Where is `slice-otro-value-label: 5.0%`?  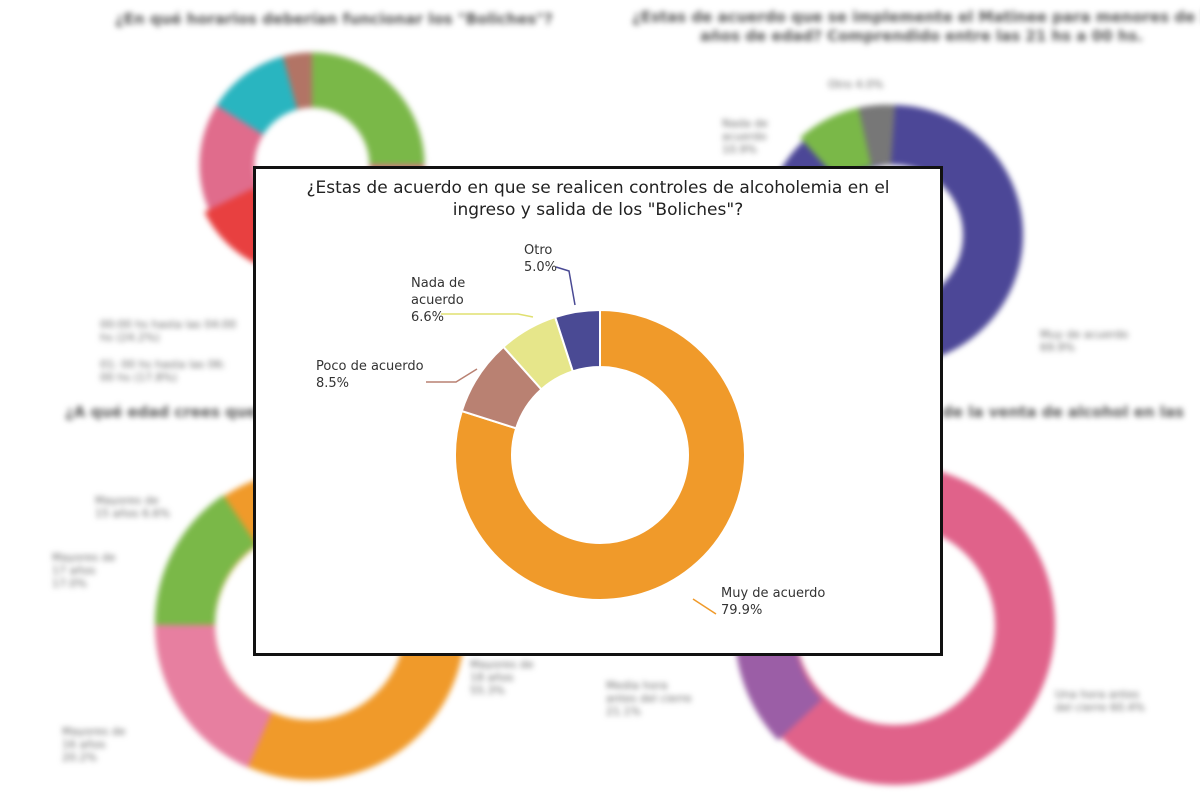
slice-otro-value-label: 5.0% is located at coordinates (540, 267).